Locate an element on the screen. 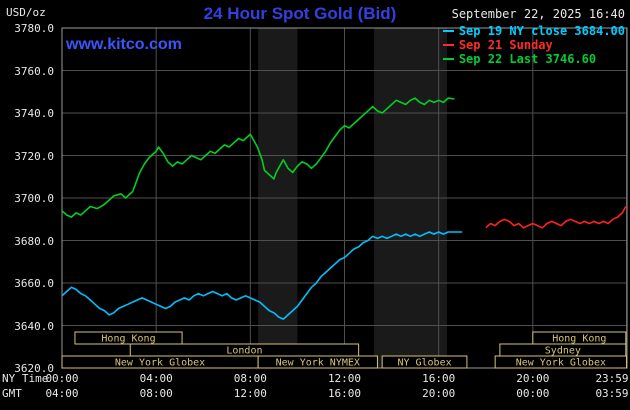 The image size is (630, 410). legend-item-sep-21: Sep 21 Sunday is located at coordinates (533, 45).